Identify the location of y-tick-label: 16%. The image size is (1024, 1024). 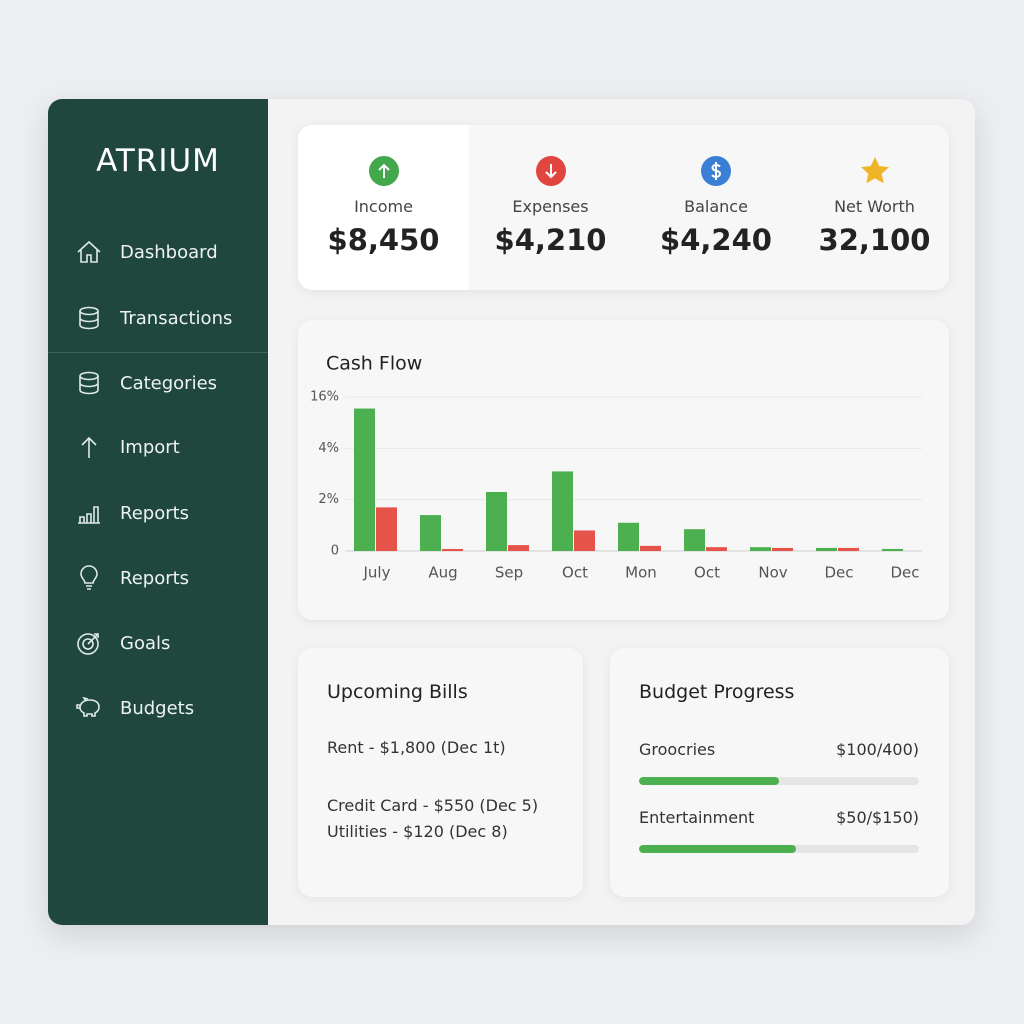
(324, 397).